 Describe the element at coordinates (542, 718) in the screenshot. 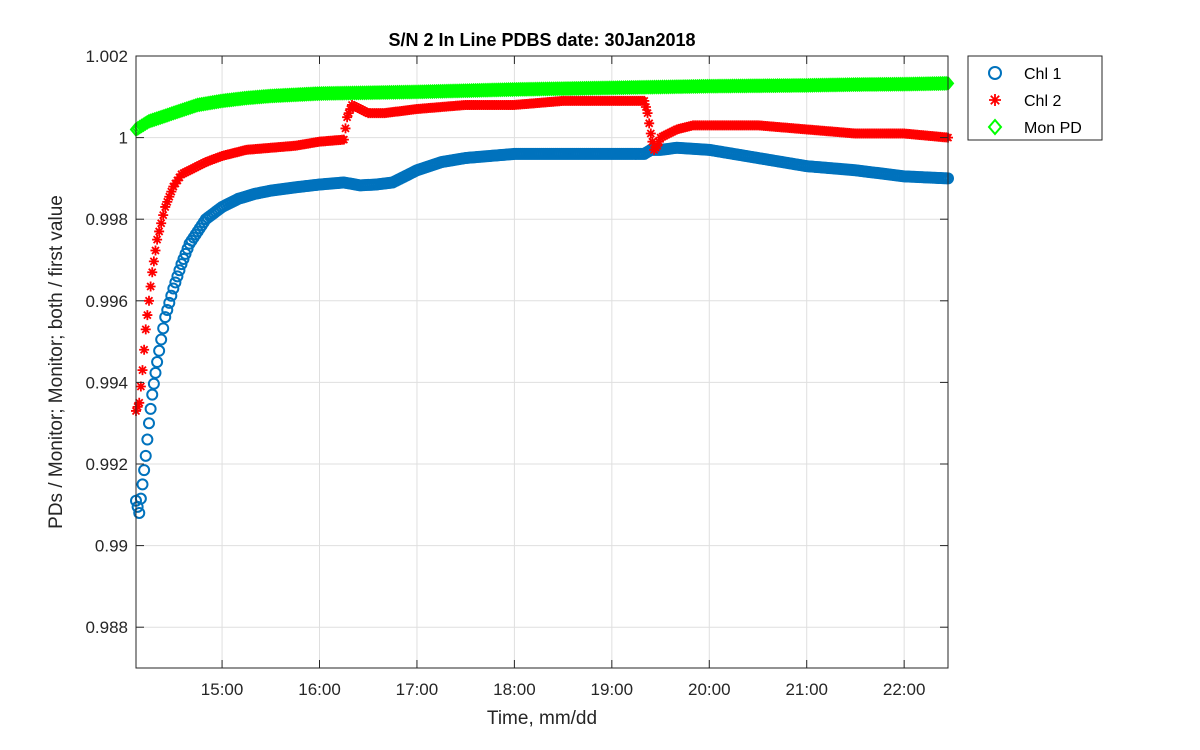

I see `x-axis-label: Time, mm/dd` at that location.